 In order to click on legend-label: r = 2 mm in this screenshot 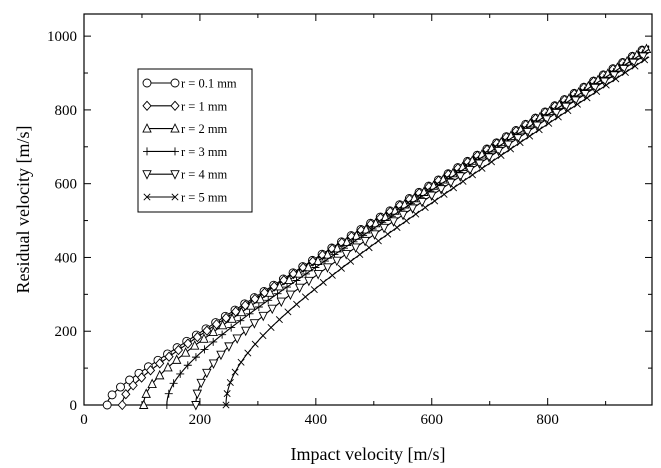, I will do `click(204, 129)`.